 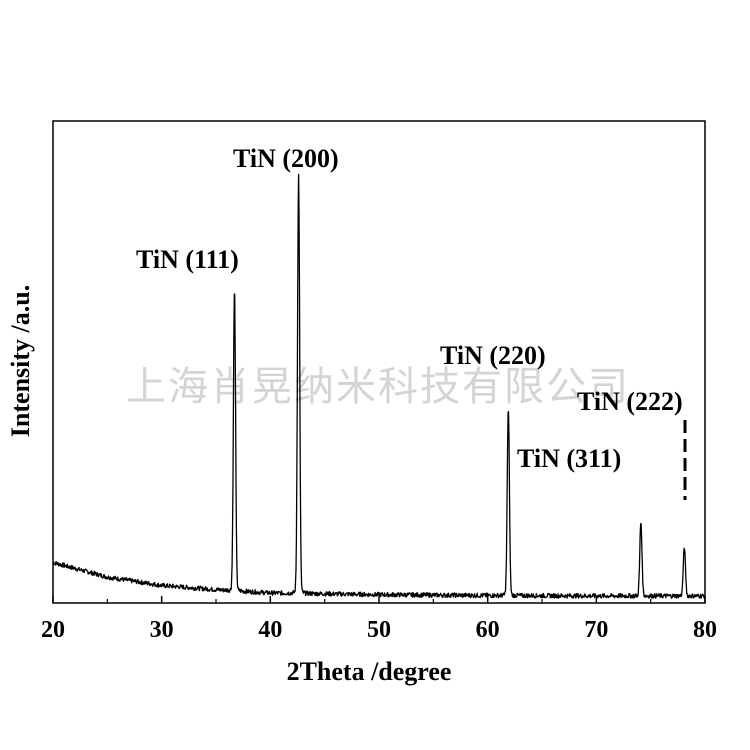 What do you see at coordinates (569, 458) in the screenshot?
I see `peak-label-311: TiN (311)` at bounding box center [569, 458].